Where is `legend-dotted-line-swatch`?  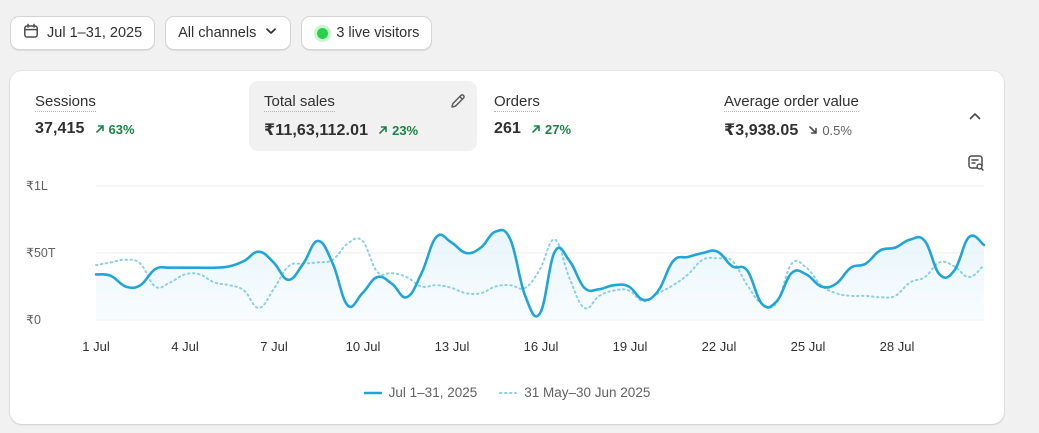 legend-dotted-line-swatch is located at coordinates (508, 392).